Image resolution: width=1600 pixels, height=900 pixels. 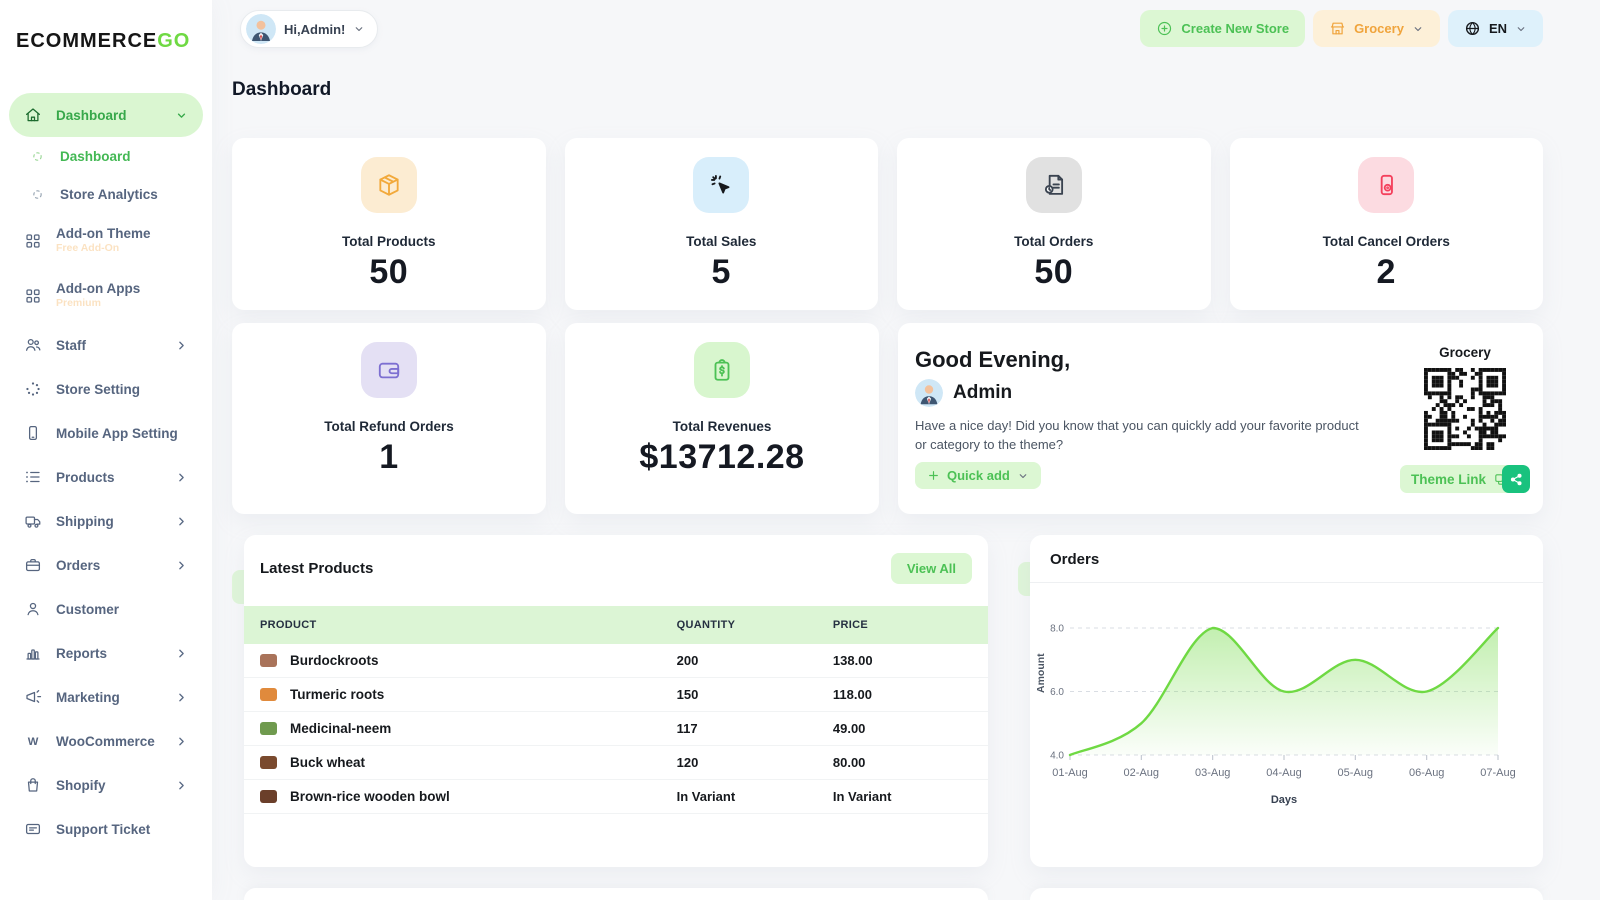 What do you see at coordinates (616, 661) in the screenshot?
I see `table-row: Burdockroots 200 138.00` at bounding box center [616, 661].